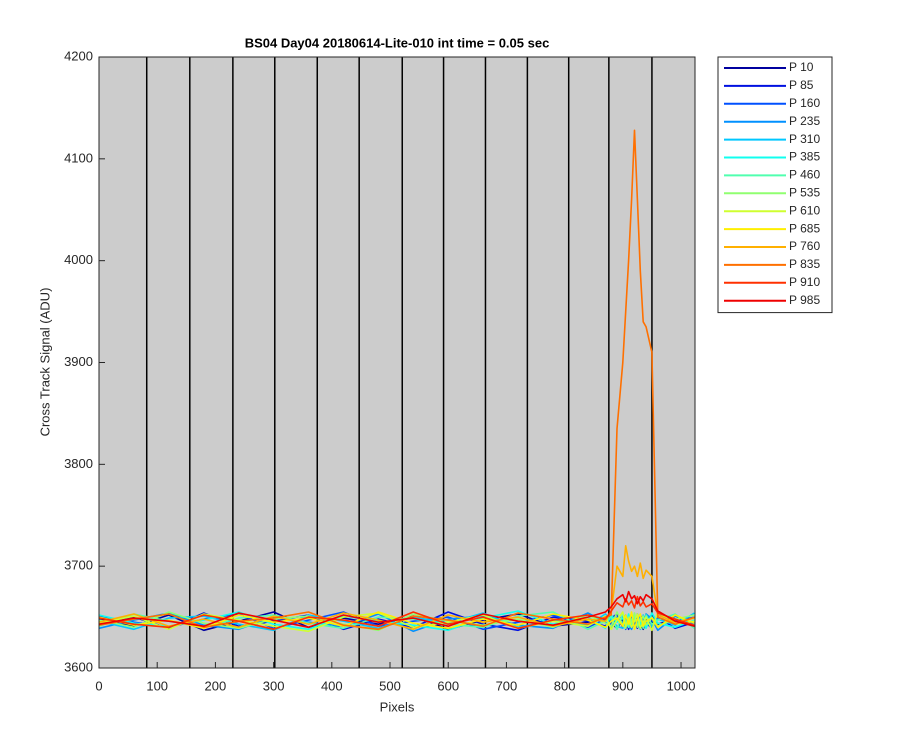 This screenshot has height=750, width=900. I want to click on x-tick-label: 400, so click(332, 685).